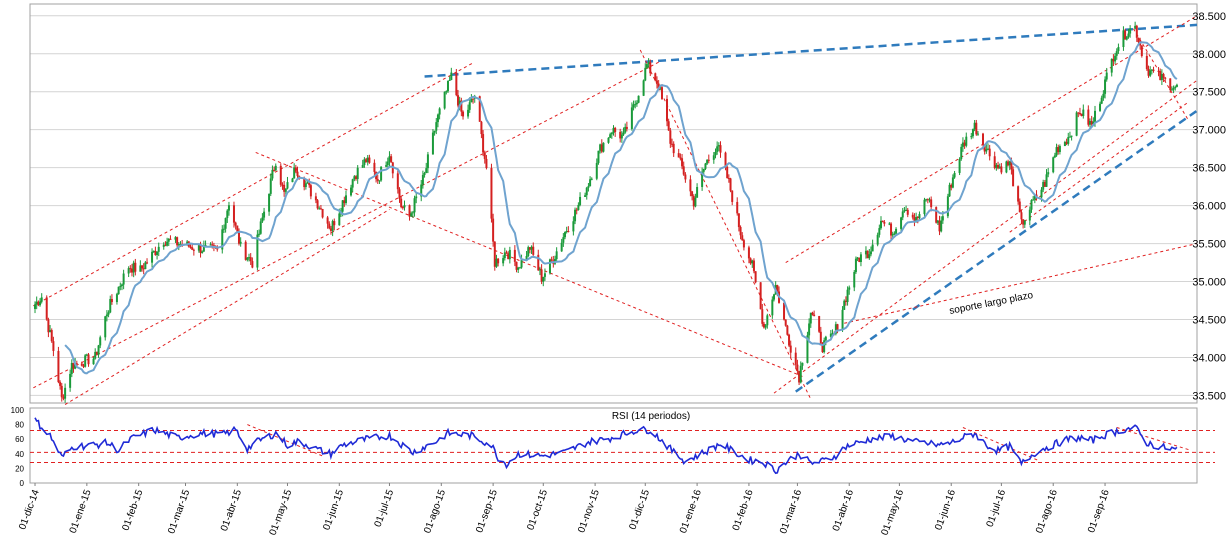  I want to click on rsi-tick-label: 60, so click(19, 439).